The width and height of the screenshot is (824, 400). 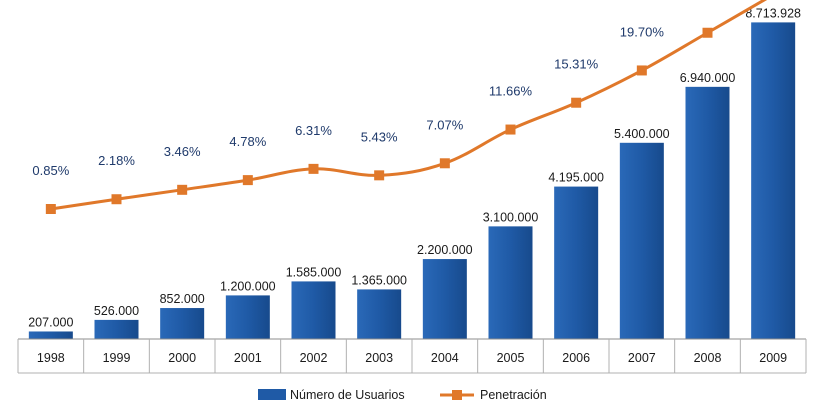 What do you see at coordinates (511, 217) in the screenshot?
I see `bar-value-label: 3.100.000` at bounding box center [511, 217].